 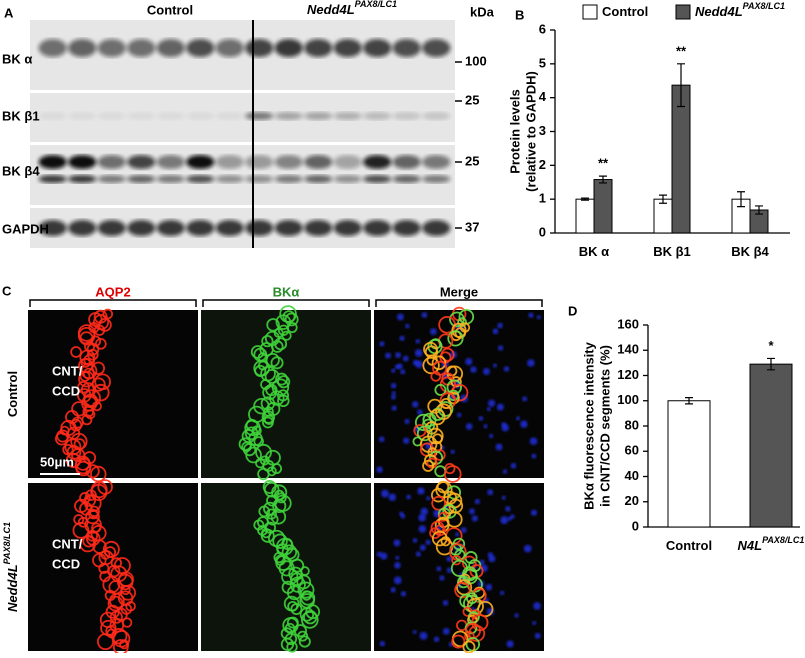 I want to click on y-tick-label: 60, so click(x=632, y=450).